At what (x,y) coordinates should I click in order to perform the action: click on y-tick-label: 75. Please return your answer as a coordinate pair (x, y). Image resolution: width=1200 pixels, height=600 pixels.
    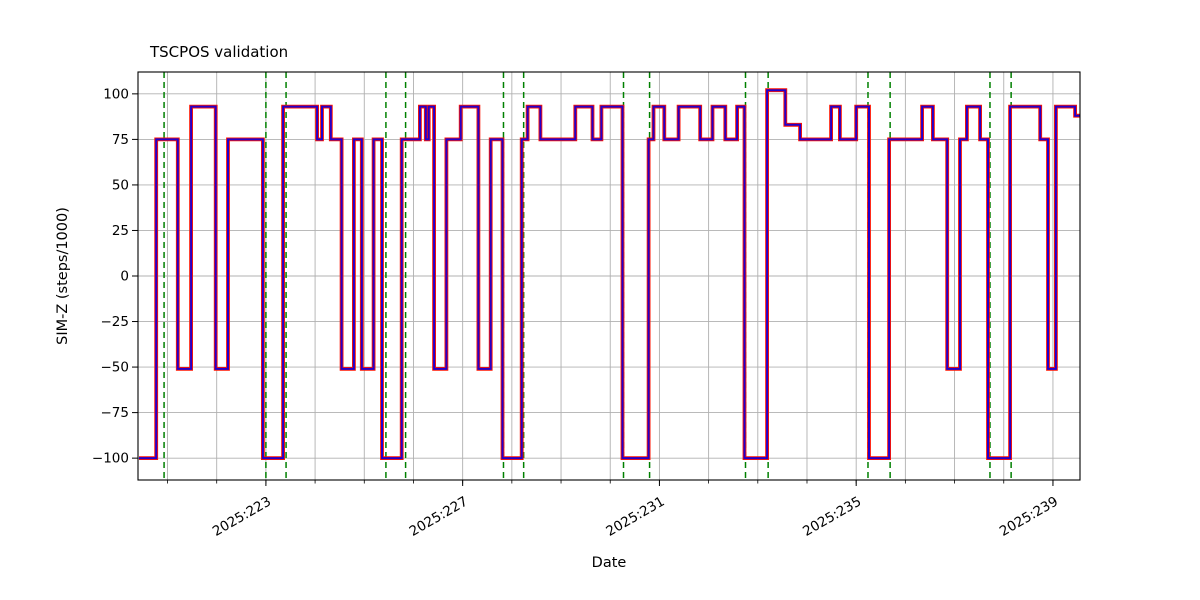
    Looking at the image, I should click on (120, 140).